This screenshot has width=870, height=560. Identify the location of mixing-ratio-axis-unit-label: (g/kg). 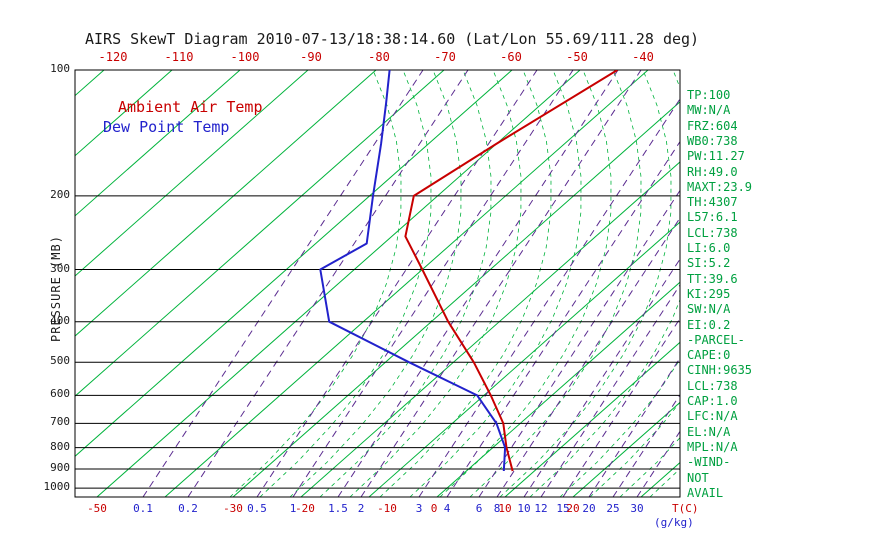
(674, 522).